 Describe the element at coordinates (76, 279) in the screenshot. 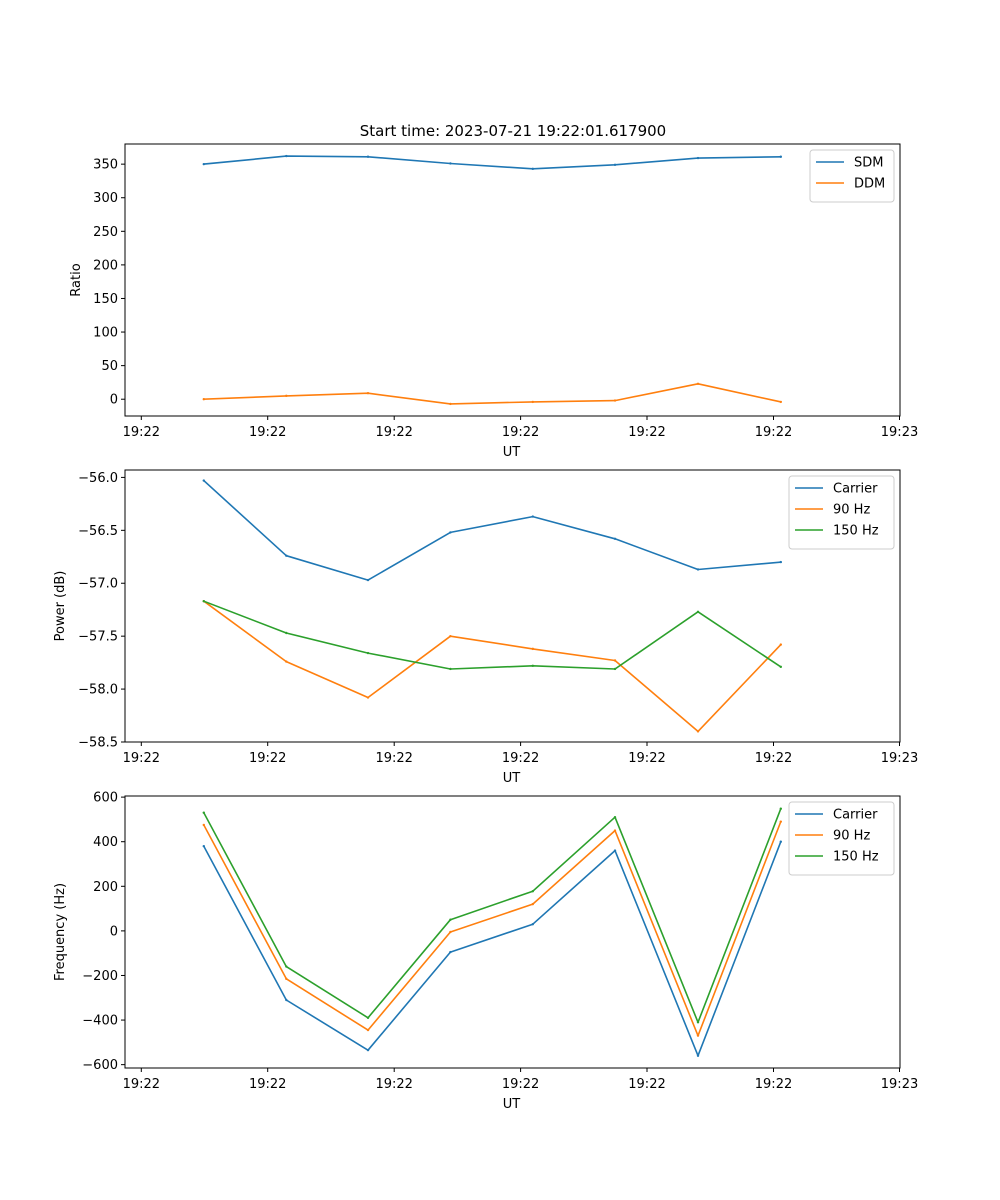

I see `y-axis-label: Ratio` at that location.